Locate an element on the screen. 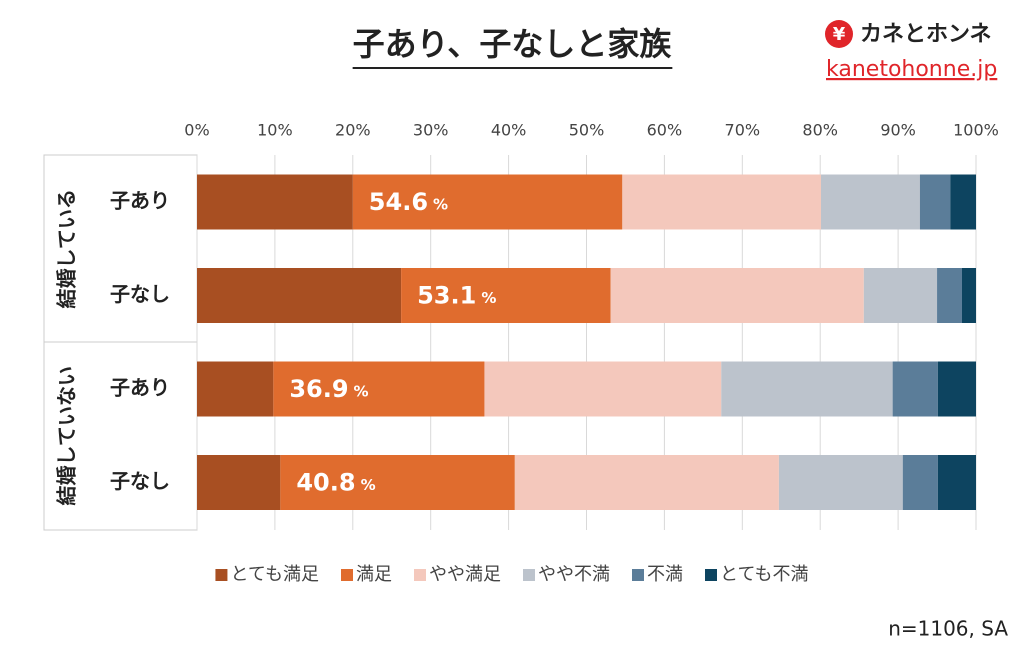 Image resolution: width=1024 pixels, height=665 pixels. satisfied-total: 54.6 is located at coordinates (398, 202).